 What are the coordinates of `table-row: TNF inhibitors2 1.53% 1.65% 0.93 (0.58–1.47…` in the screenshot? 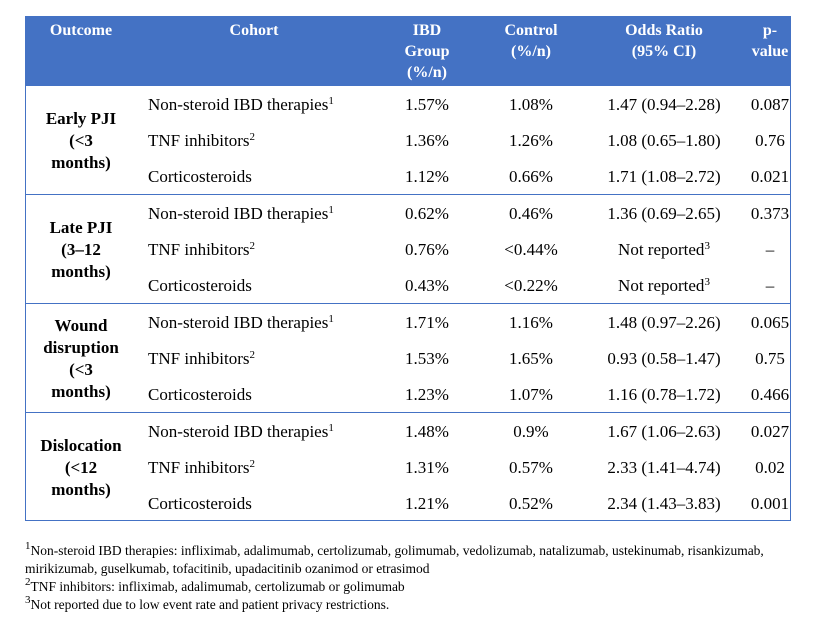 It's located at (408, 359).